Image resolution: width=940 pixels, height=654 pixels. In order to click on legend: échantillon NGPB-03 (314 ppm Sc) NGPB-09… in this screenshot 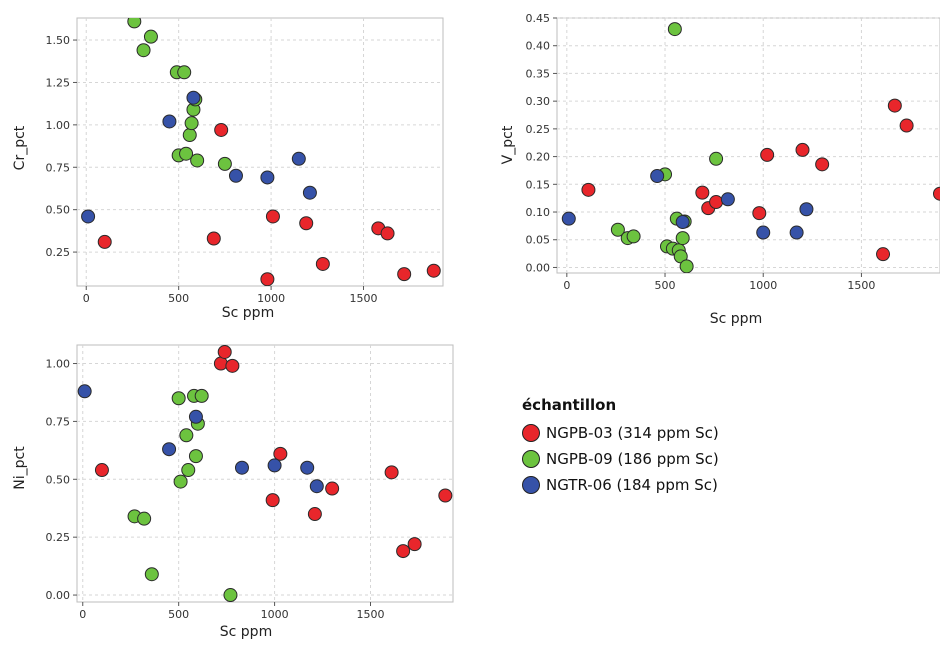, I will do `click(620, 447)`.